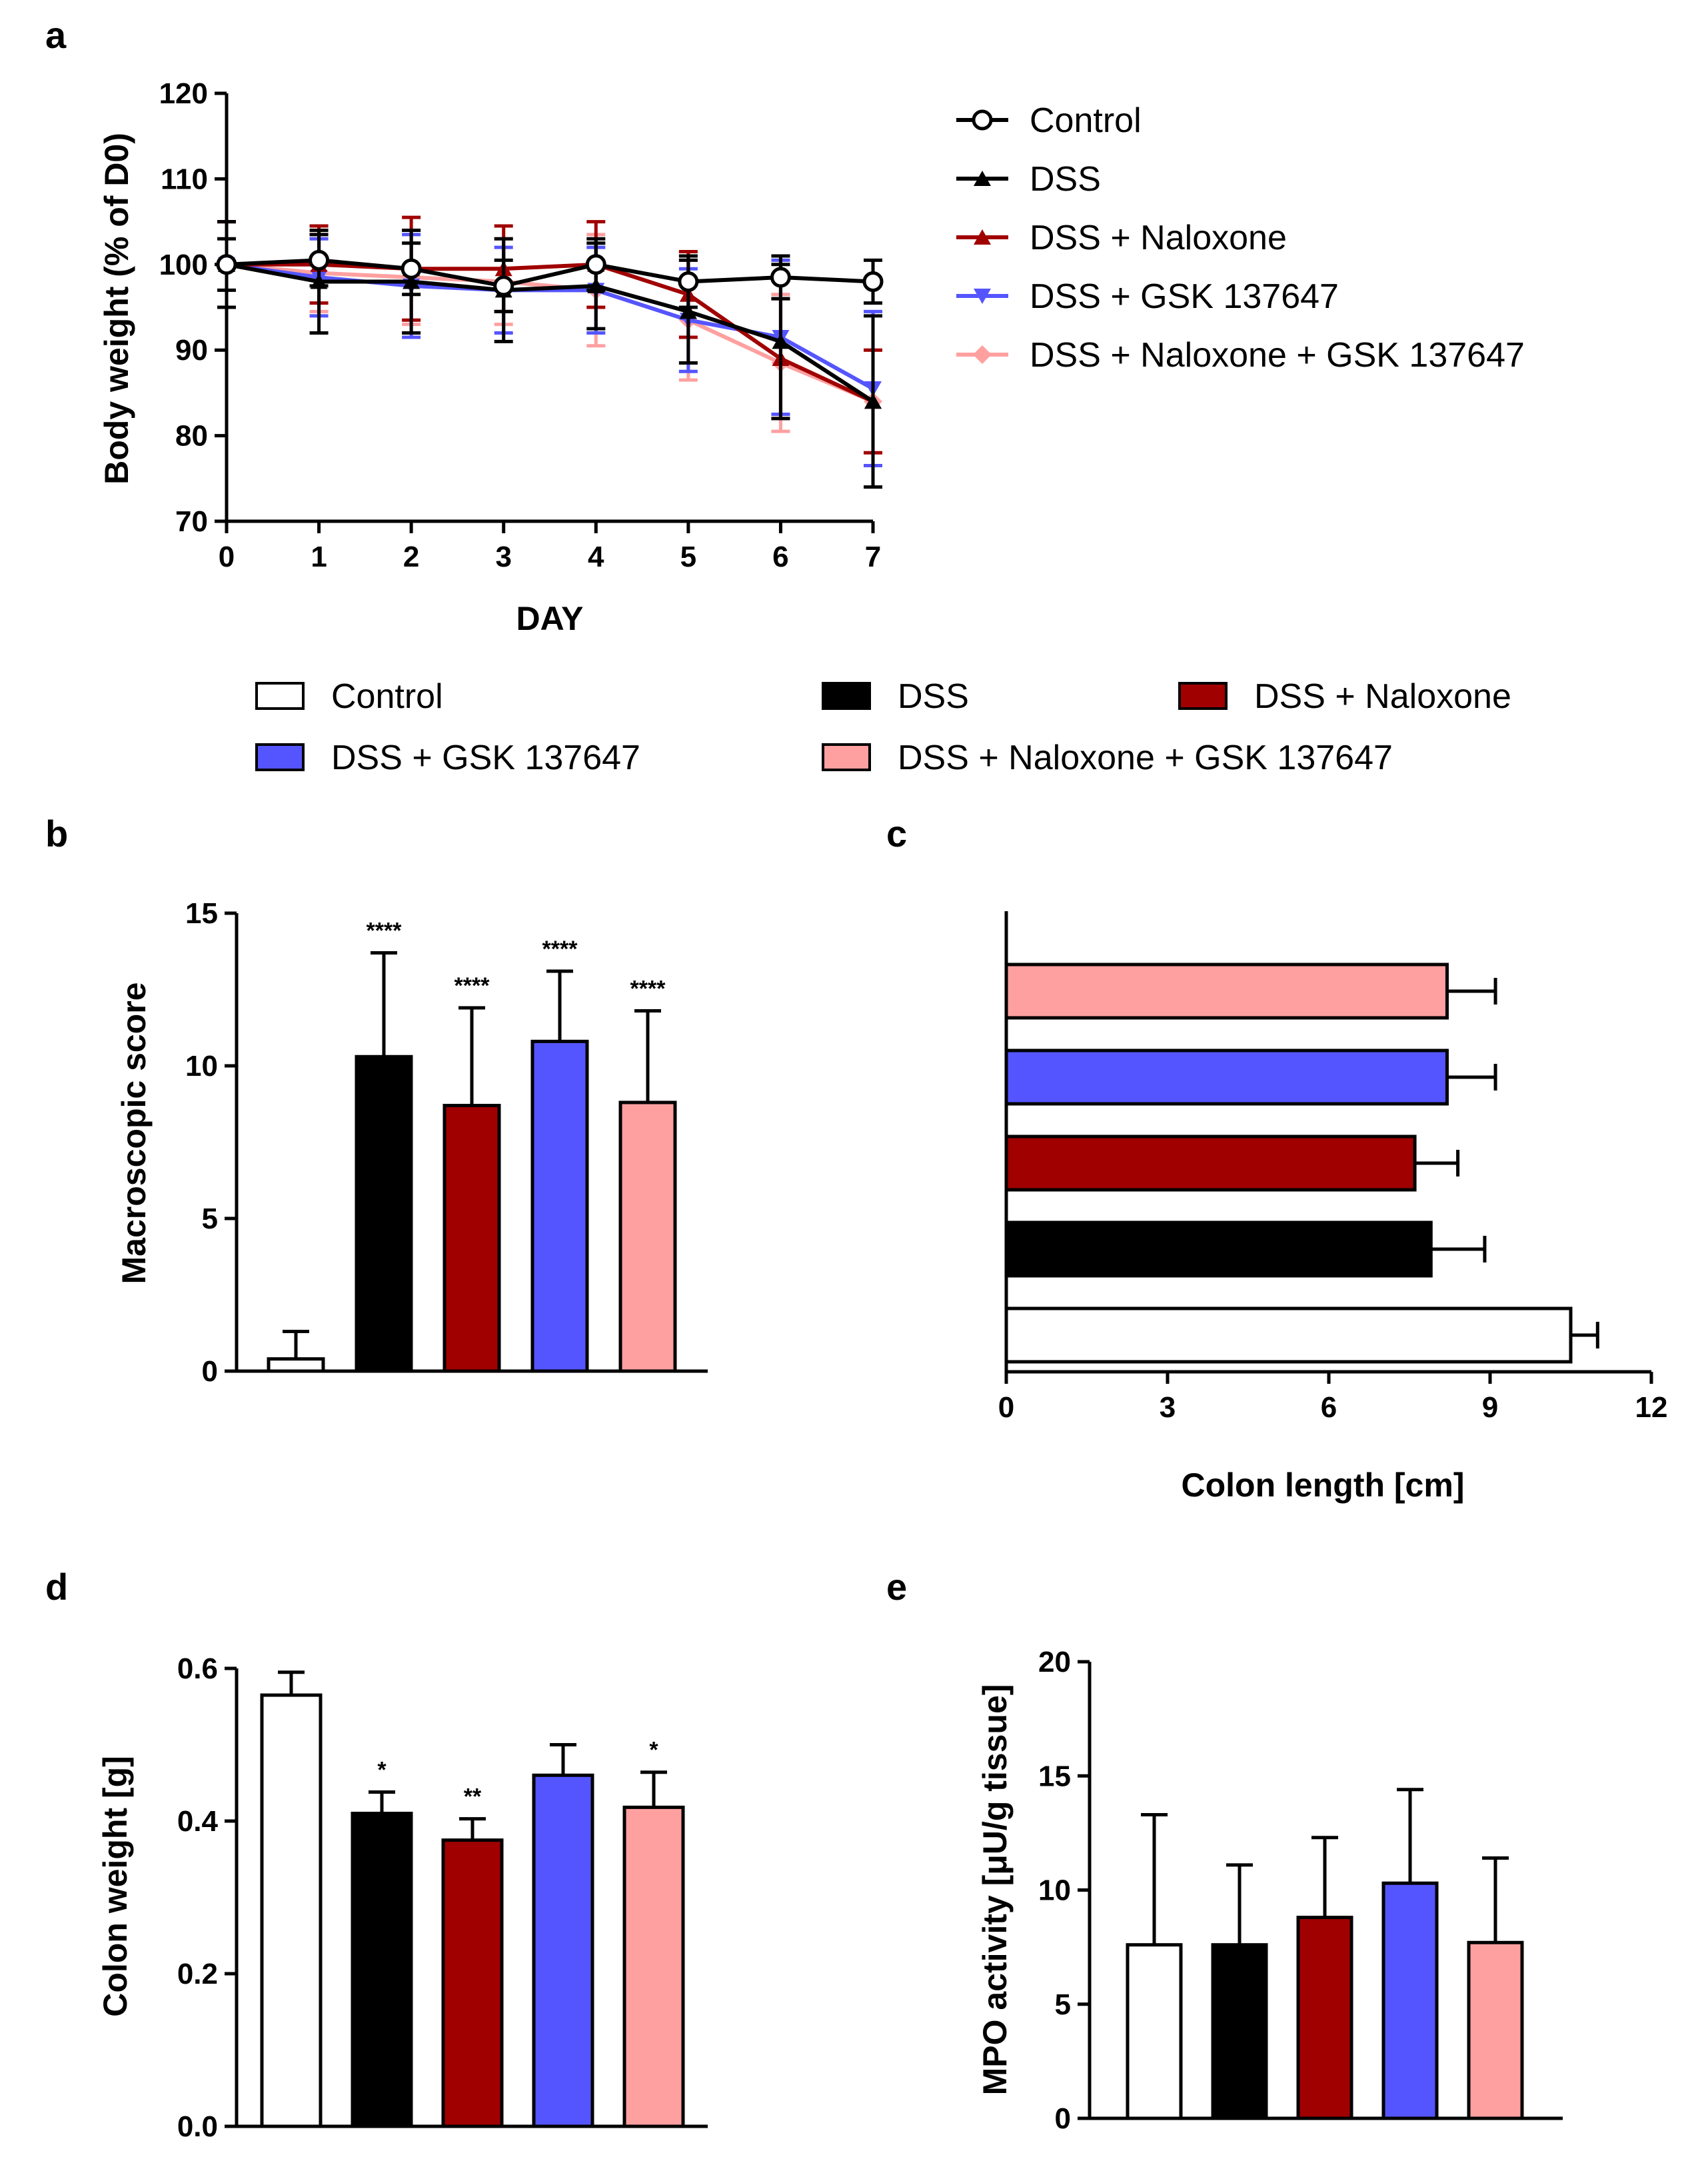  Describe the element at coordinates (134, 1133) in the screenshot. I see `chart-b-ylabel: Macroscopic score` at that location.